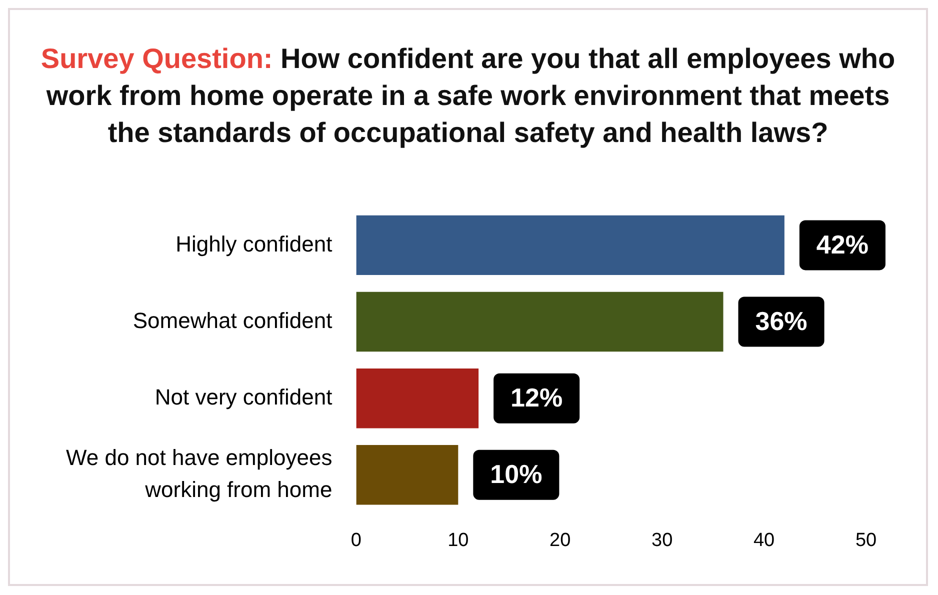 Image resolution: width=938 pixels, height=595 pixels. What do you see at coordinates (458, 540) in the screenshot?
I see `x-tick-label: 10` at bounding box center [458, 540].